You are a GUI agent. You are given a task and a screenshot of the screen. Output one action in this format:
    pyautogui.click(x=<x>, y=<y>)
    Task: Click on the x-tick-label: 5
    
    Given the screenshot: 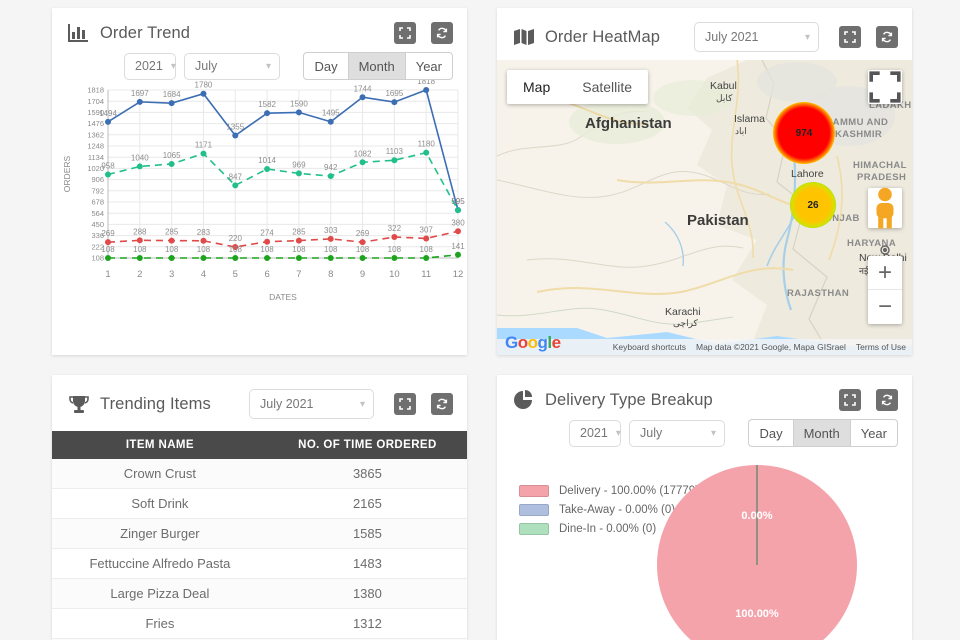 What is the action you would take?
    pyautogui.click(x=235, y=274)
    